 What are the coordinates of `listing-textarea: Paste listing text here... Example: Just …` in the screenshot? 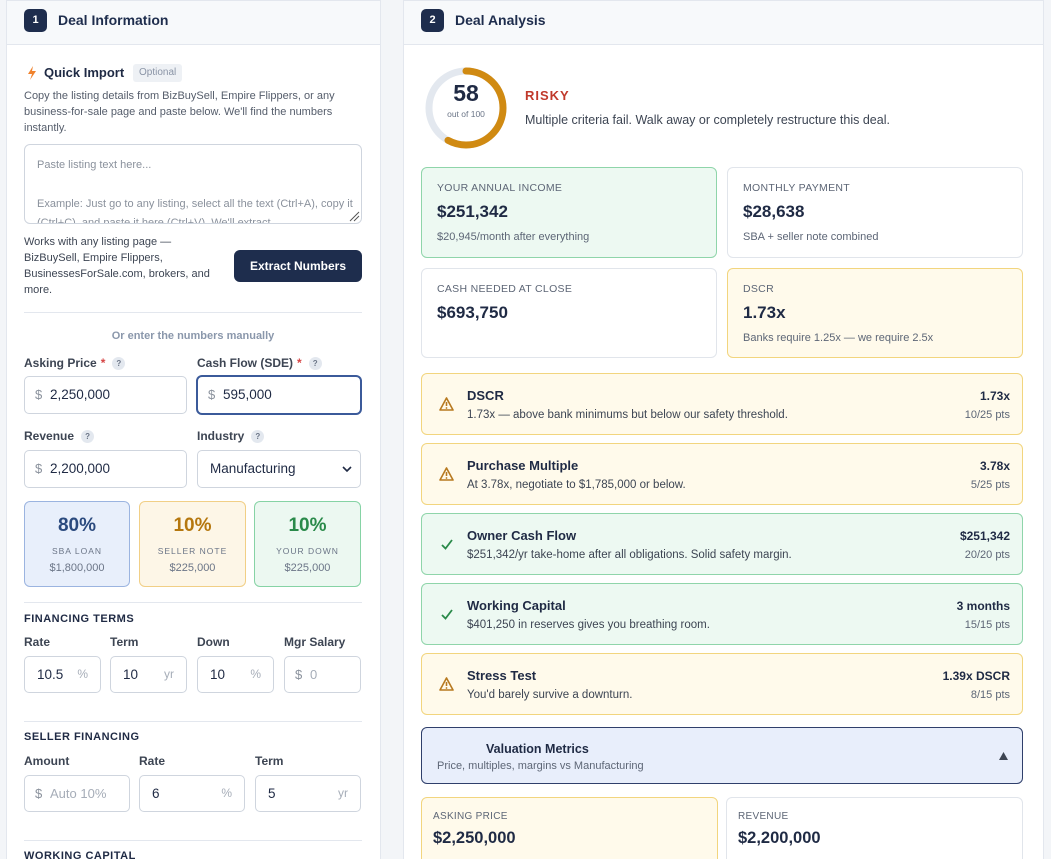 It's located at (193, 184).